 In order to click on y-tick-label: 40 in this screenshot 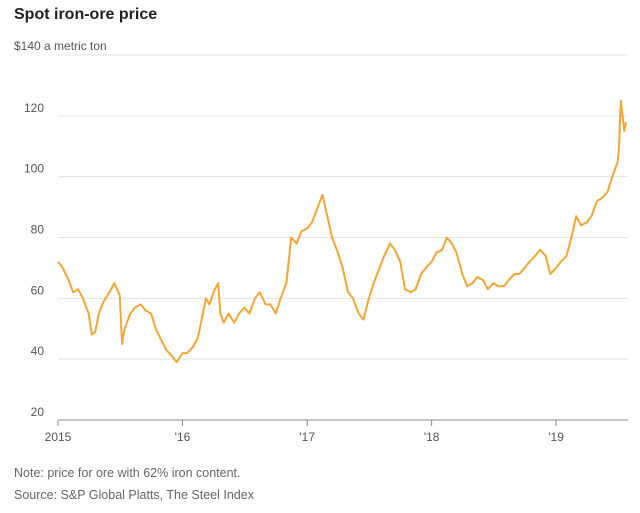, I will do `click(38, 351)`.